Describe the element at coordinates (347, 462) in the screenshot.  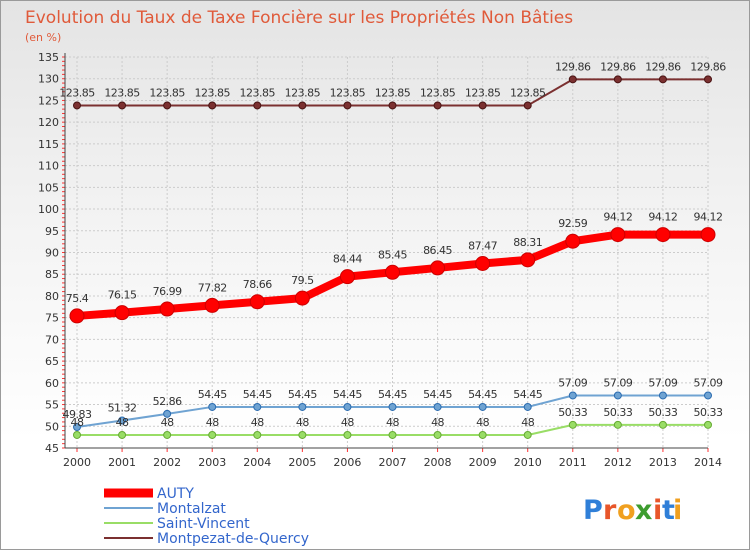
I see `x-tick-label: 2006` at that location.